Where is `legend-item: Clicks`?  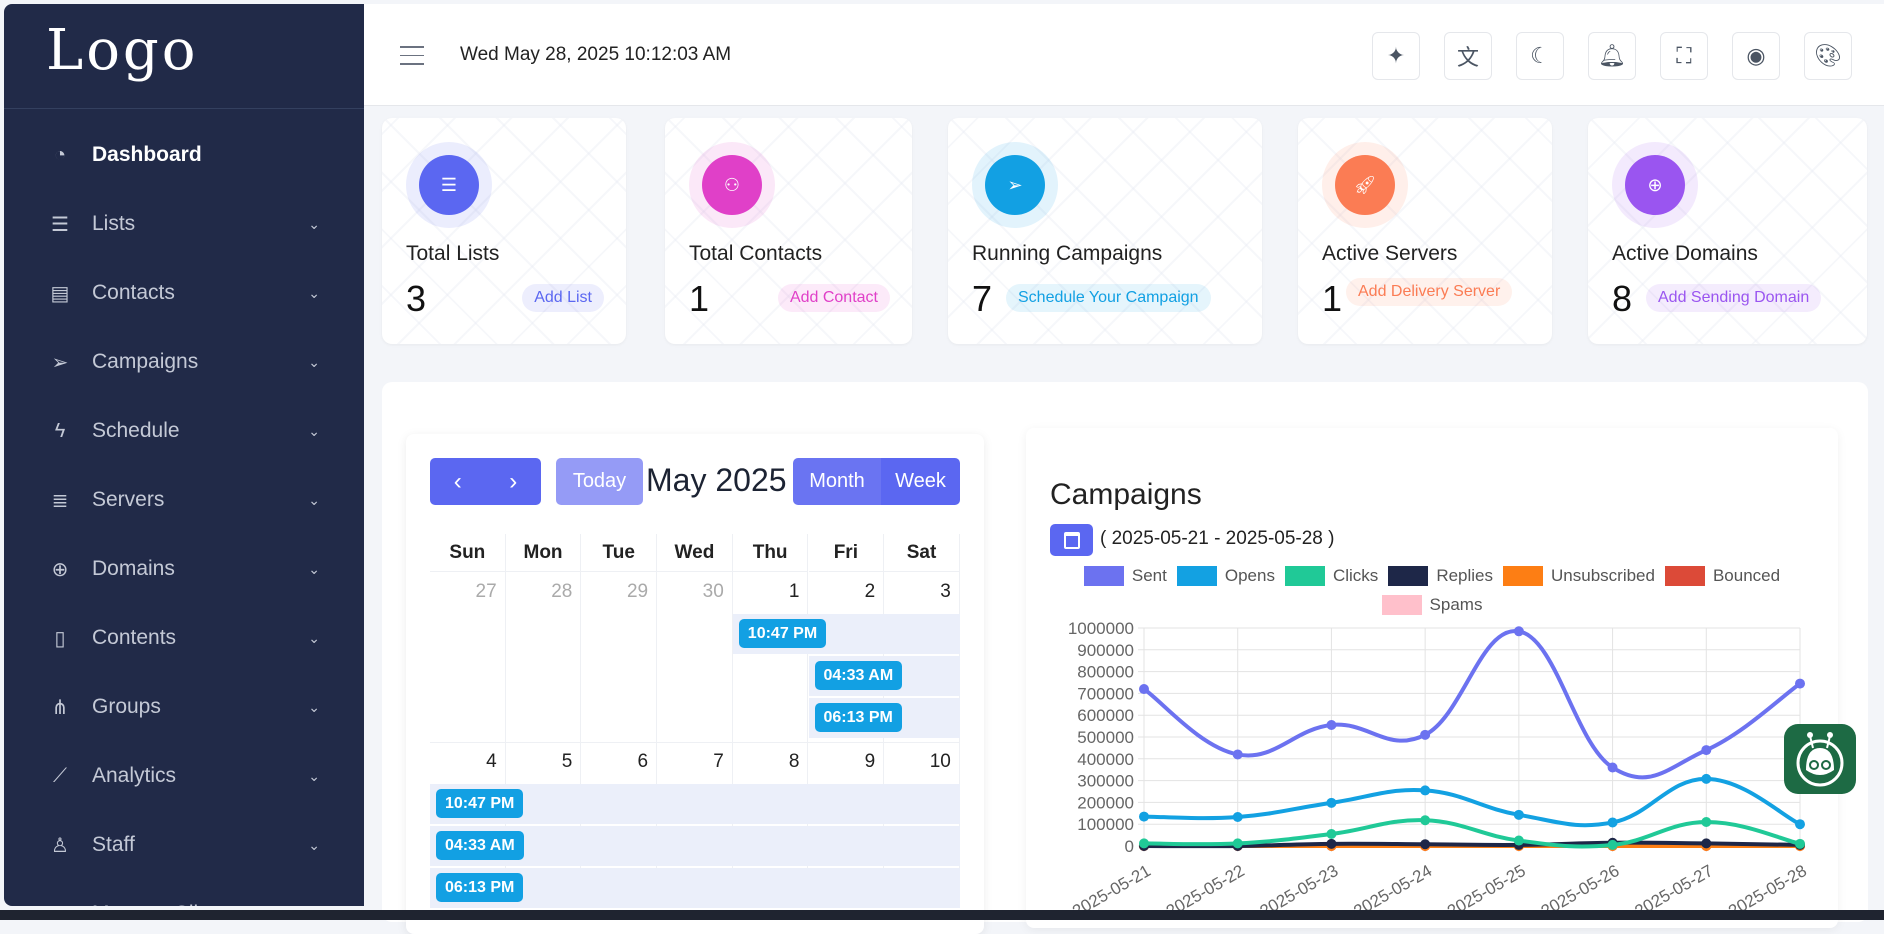
legend-item: Clicks is located at coordinates (1331, 576).